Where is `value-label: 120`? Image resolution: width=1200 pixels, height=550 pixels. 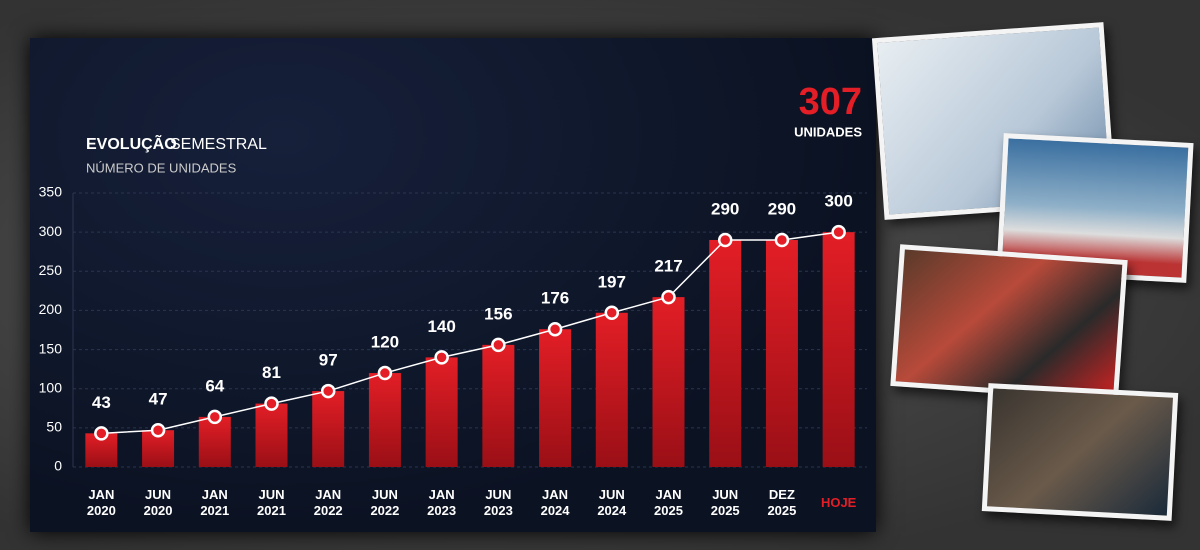 value-label: 120 is located at coordinates (385, 342).